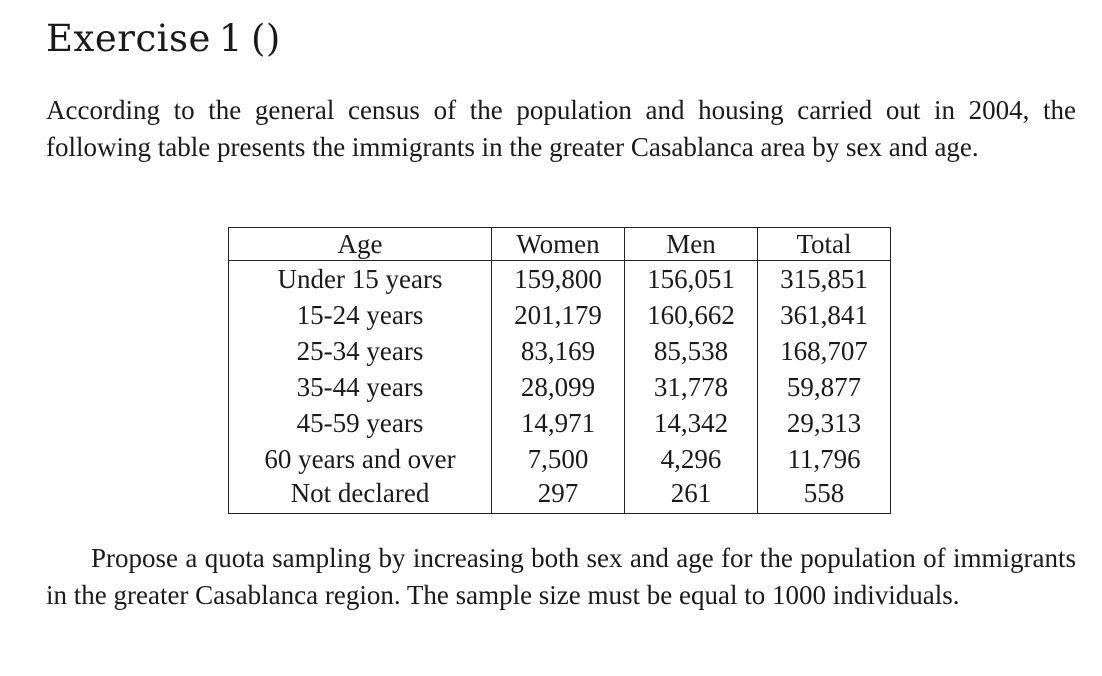 The height and width of the screenshot is (676, 1102). What do you see at coordinates (824, 423) in the screenshot?
I see `cell-total: 29,313` at bounding box center [824, 423].